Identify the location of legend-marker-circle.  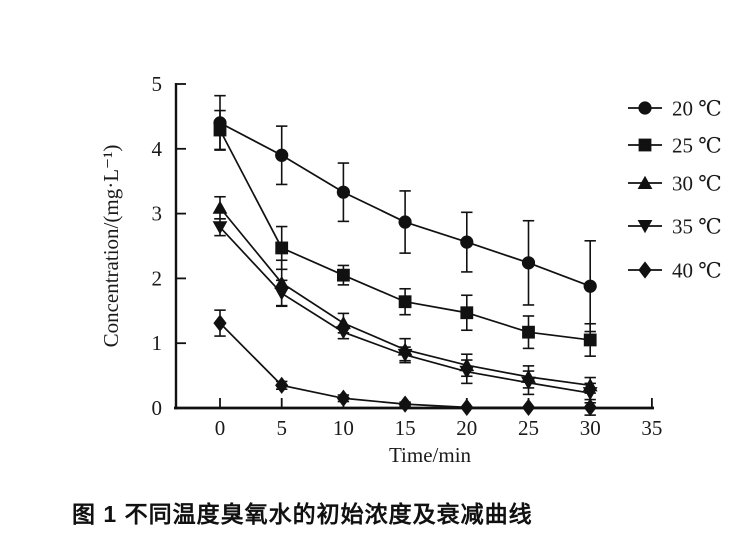
(645, 108).